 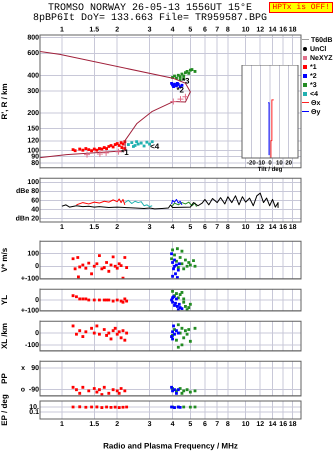 I want to click on y-axis-title: YL, so click(x=5, y=300).